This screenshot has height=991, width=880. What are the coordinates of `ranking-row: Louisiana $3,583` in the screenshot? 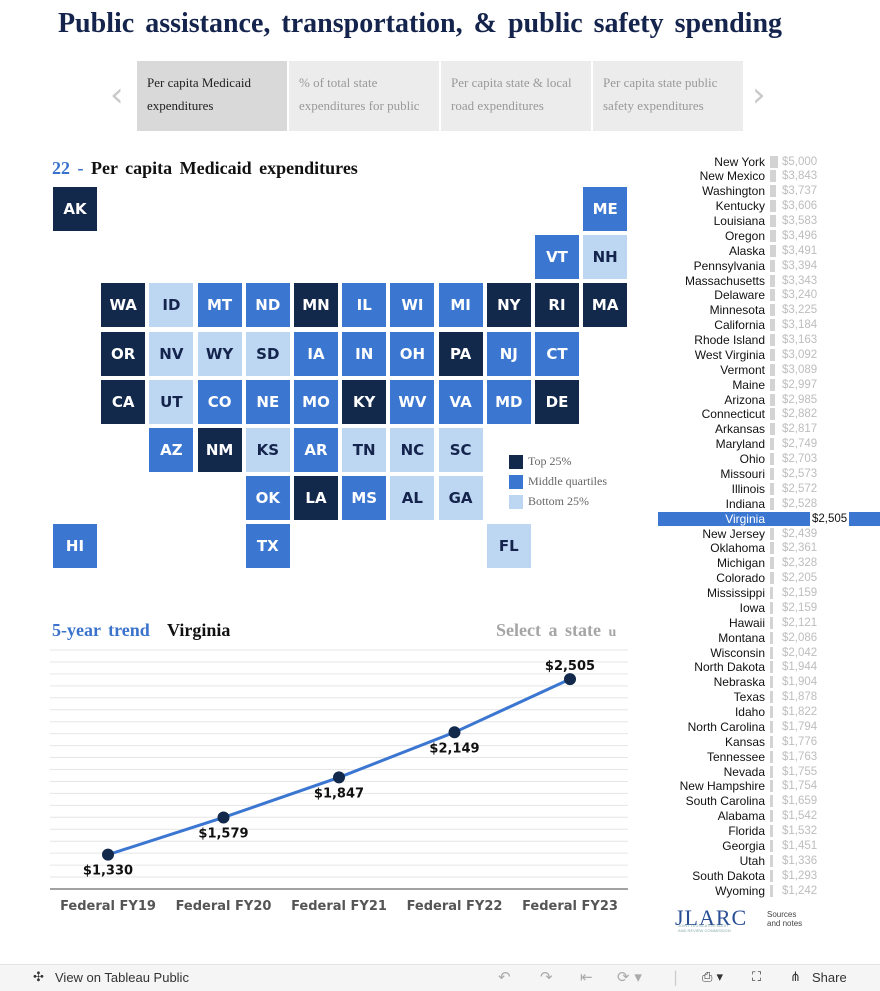 It's located at (769, 221).